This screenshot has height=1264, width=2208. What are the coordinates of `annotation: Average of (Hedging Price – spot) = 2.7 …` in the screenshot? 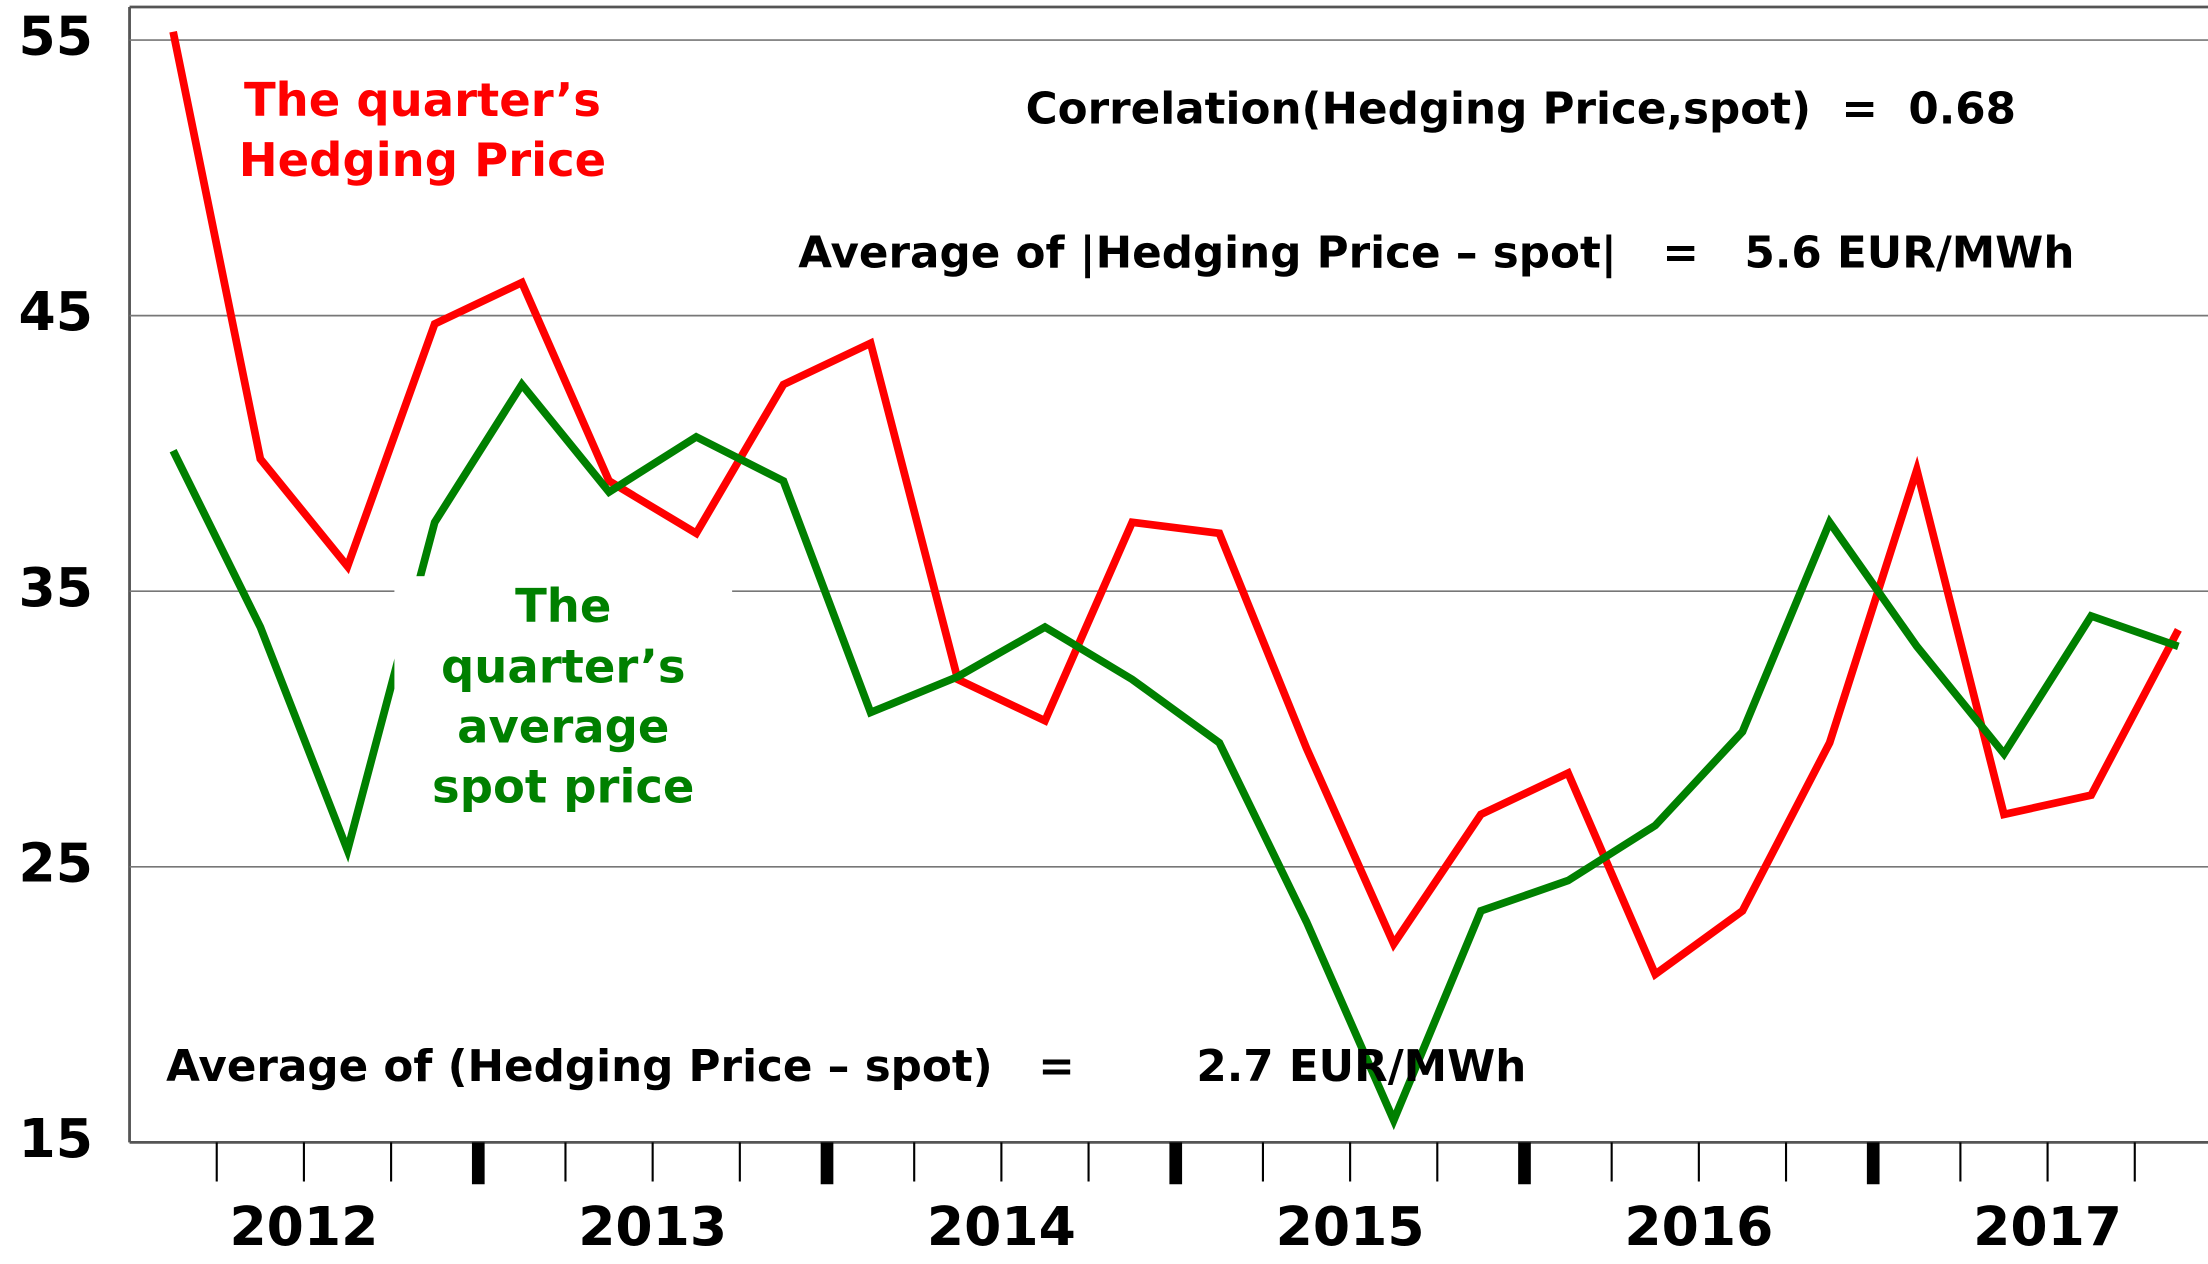 It's located at (846, 1067).